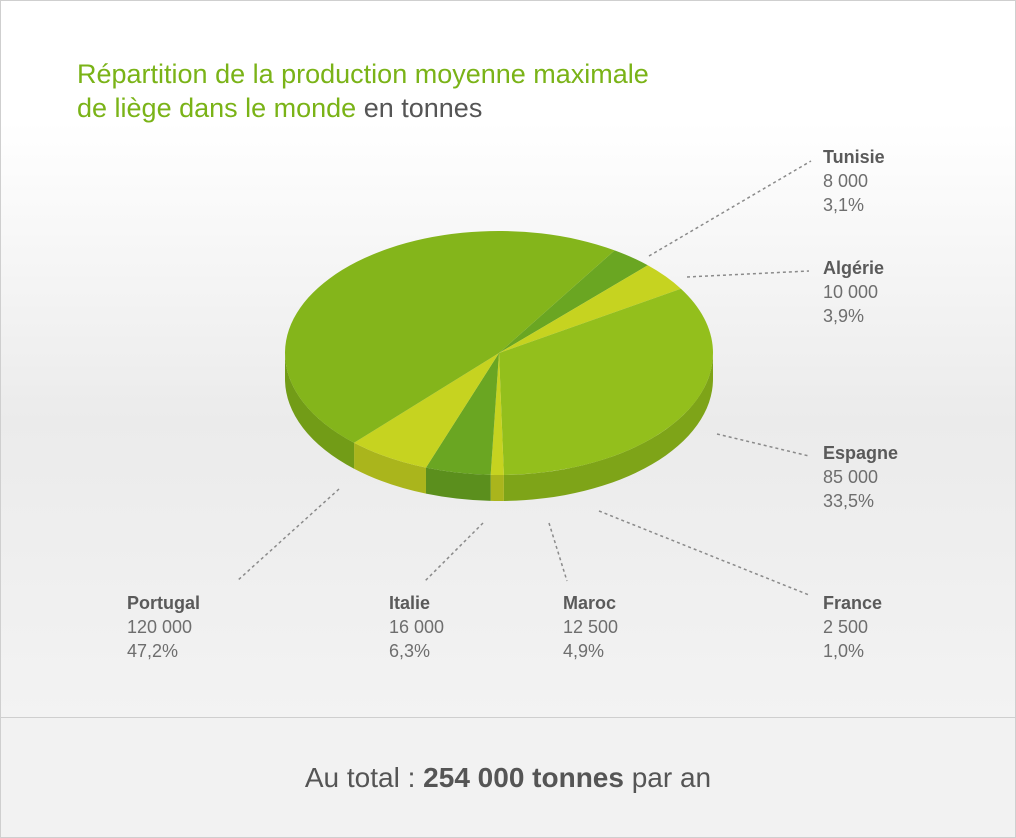 Image resolution: width=1016 pixels, height=838 pixels. Describe the element at coordinates (288, 535) in the screenshot. I see `leader-line-portugal` at that location.